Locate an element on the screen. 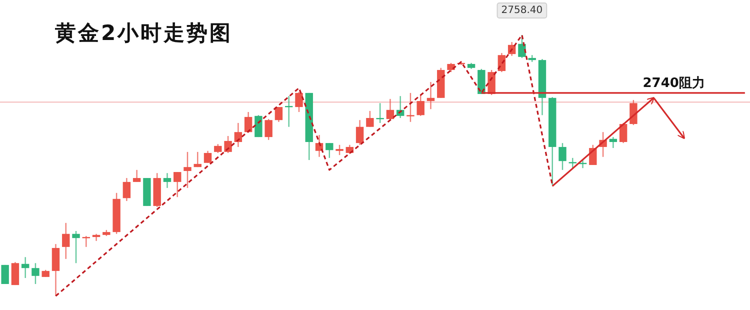 This screenshot has width=750, height=310. annotation: 2758.40 is located at coordinates (522, 10).